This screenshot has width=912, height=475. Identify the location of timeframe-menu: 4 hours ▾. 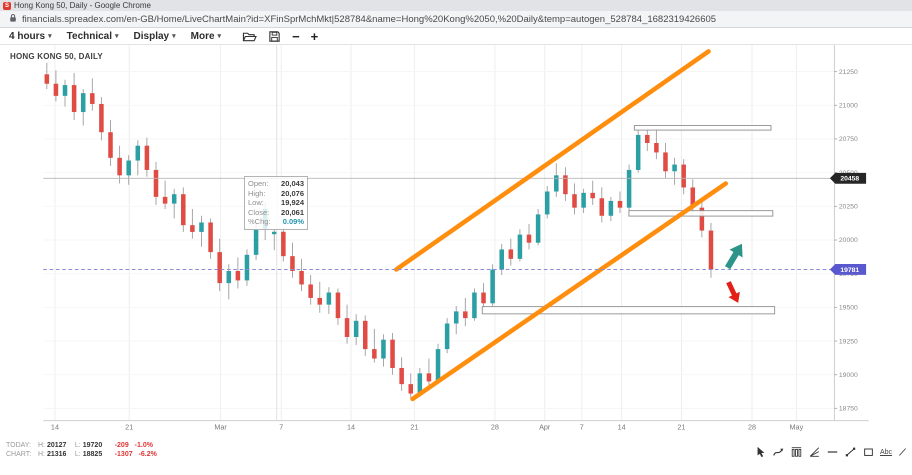
(30, 36).